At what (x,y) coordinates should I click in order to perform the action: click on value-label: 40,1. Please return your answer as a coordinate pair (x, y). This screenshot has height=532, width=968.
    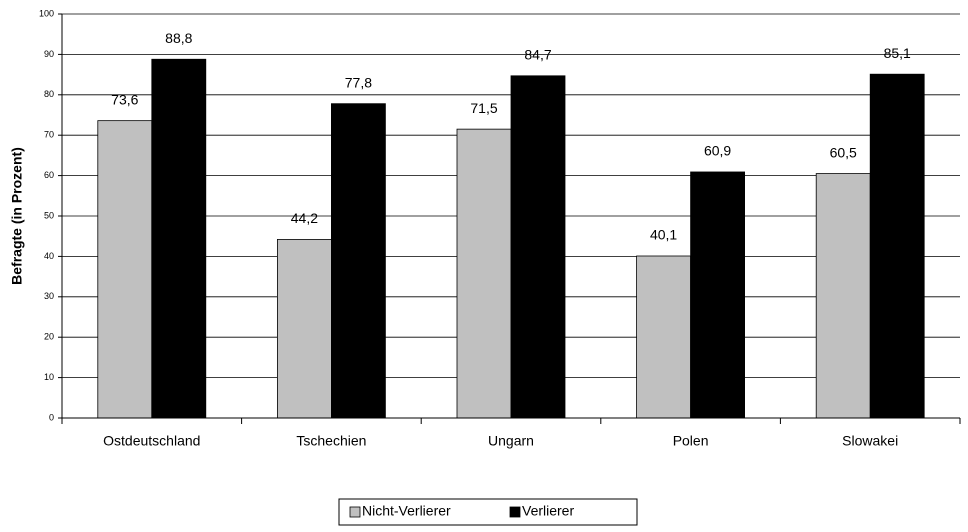
    Looking at the image, I should click on (663, 235).